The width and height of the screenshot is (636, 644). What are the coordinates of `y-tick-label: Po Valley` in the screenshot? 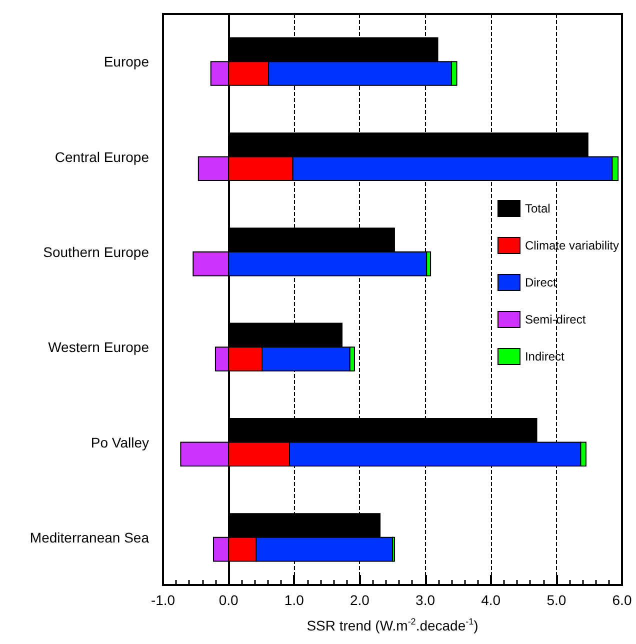 It's located at (119, 442).